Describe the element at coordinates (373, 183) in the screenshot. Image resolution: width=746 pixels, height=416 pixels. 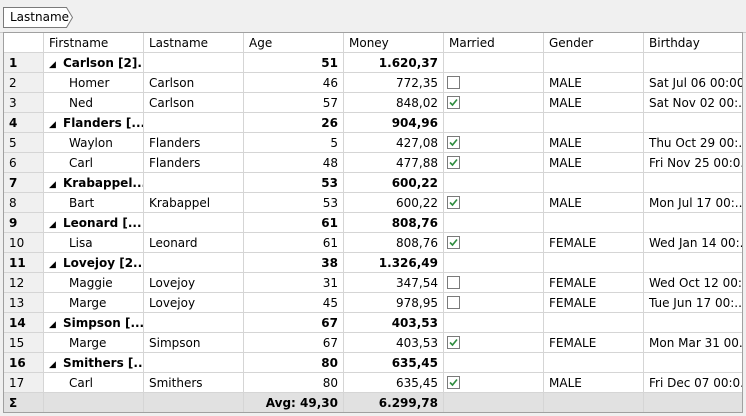
I see `group-row: 7 ◢ Krabappel... 53 600,22` at that location.